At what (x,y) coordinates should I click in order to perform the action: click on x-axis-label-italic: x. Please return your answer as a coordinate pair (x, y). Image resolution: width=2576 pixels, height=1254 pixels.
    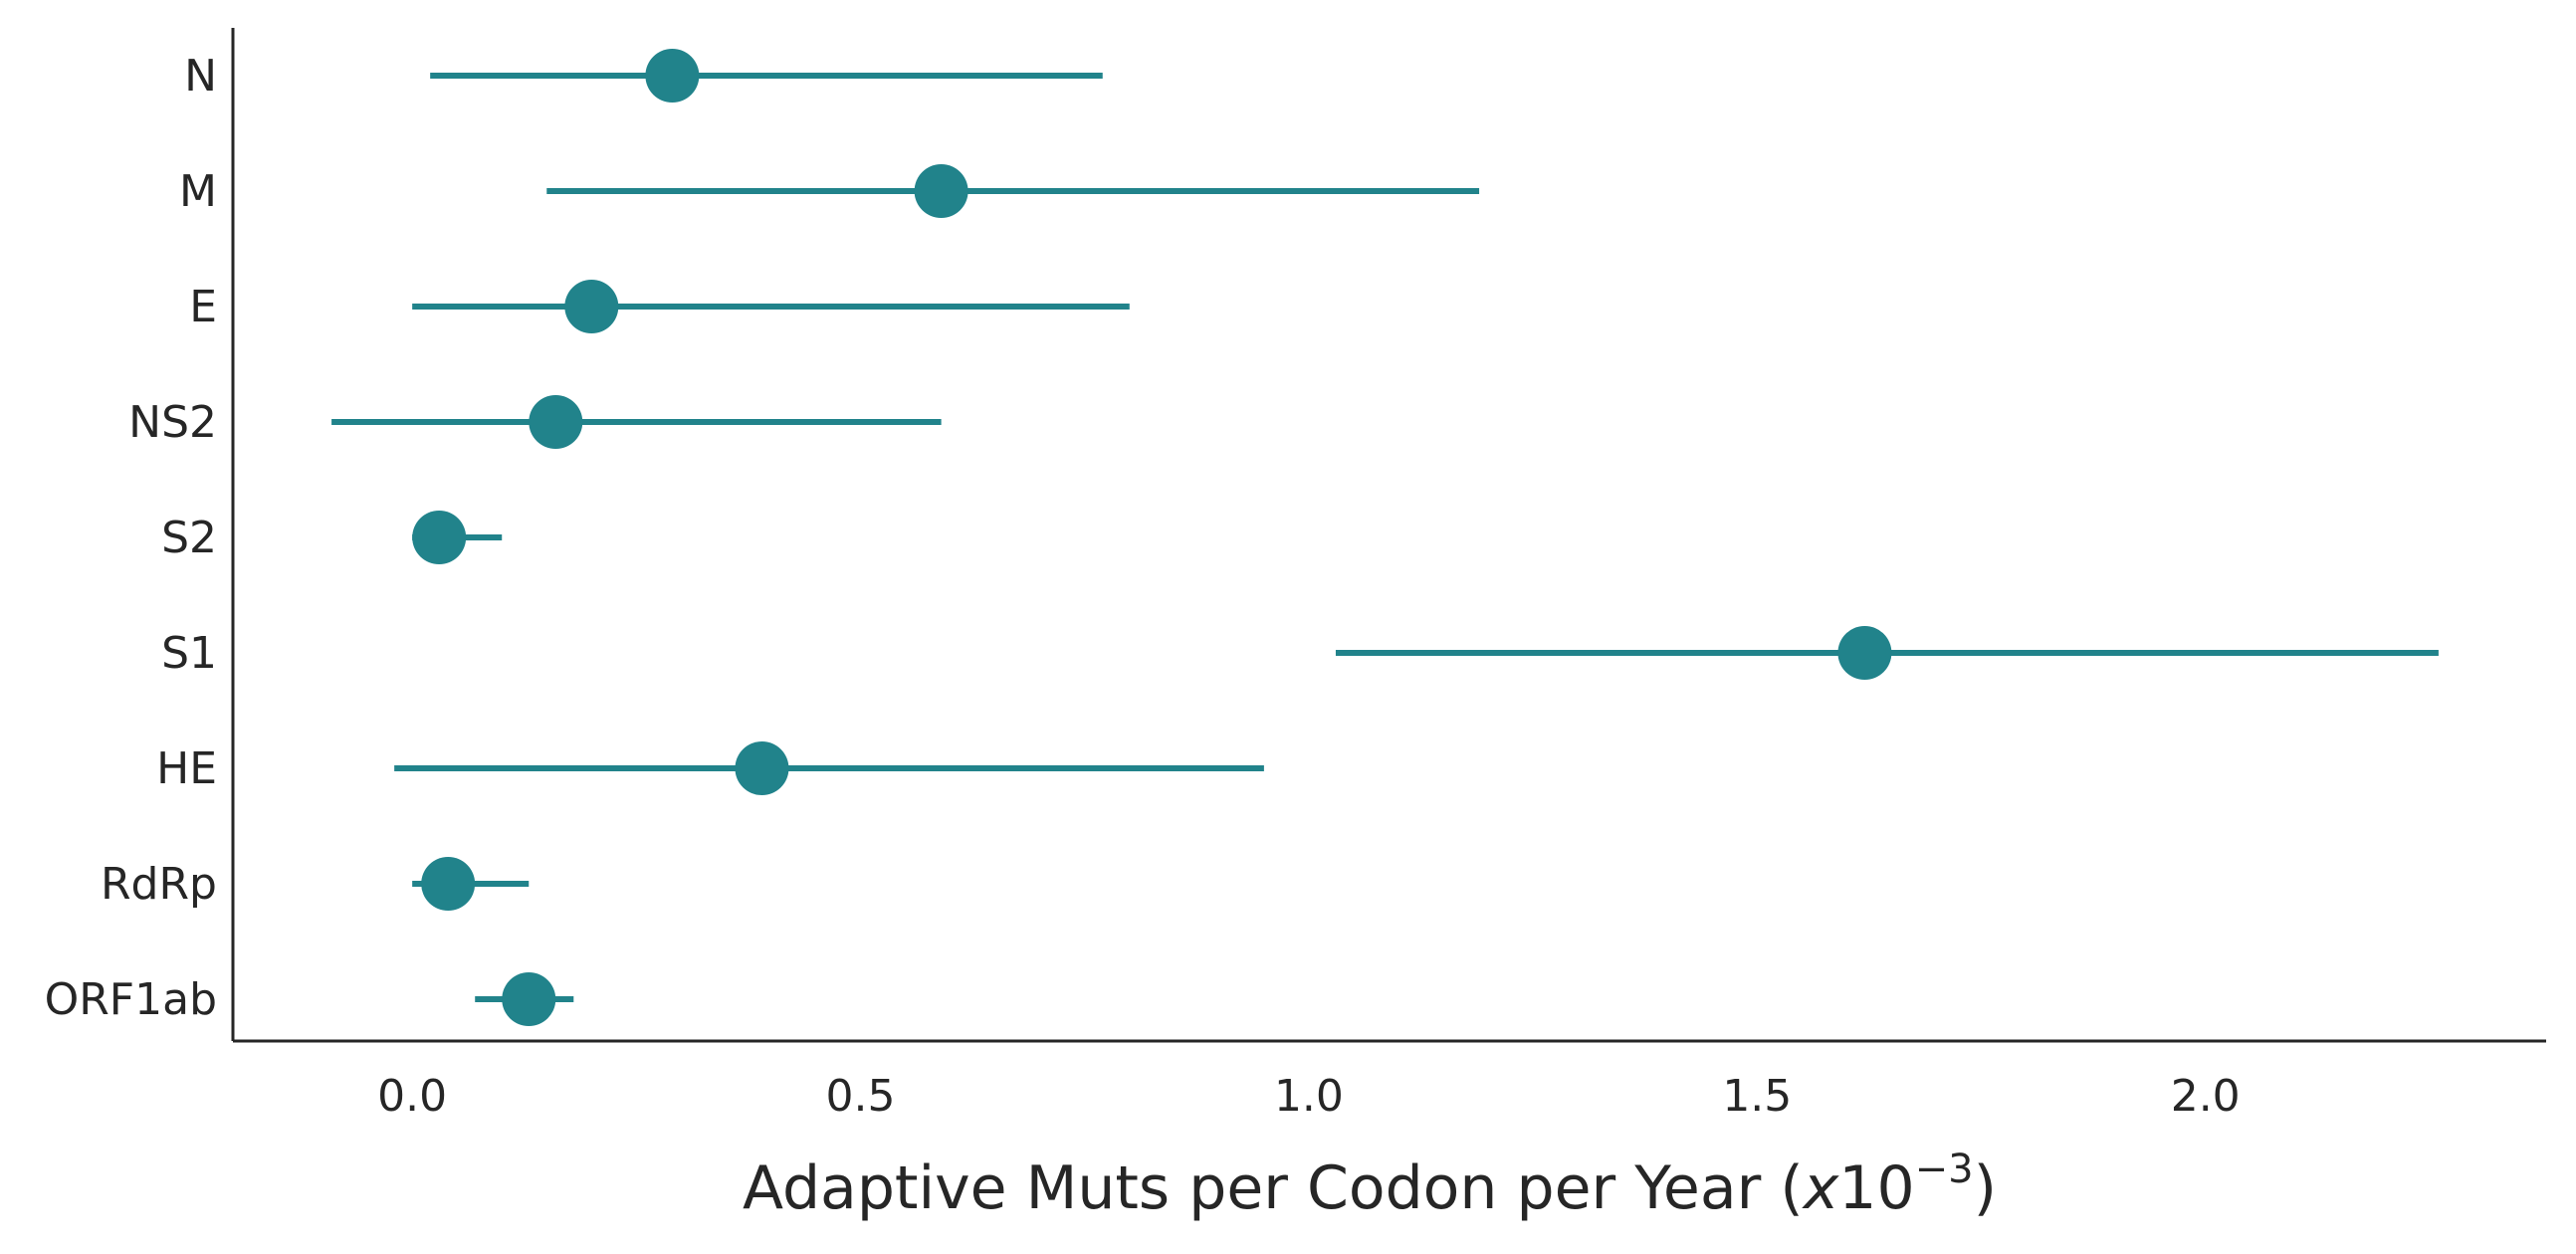
    Looking at the image, I should click on (1820, 1188).